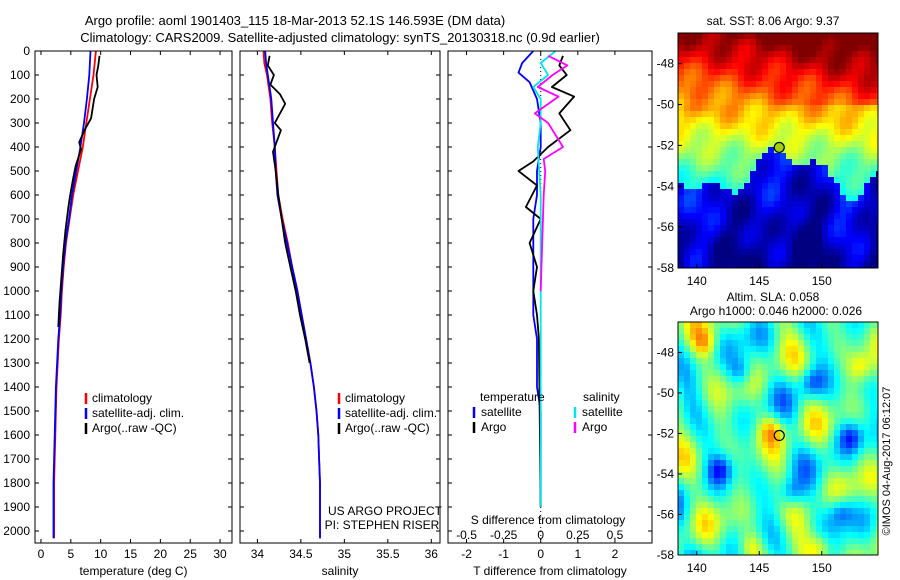 The height and width of the screenshot is (580, 900). Describe the element at coordinates (540, 535) in the screenshot. I see `salinity-diff-tick-label: 0` at that location.